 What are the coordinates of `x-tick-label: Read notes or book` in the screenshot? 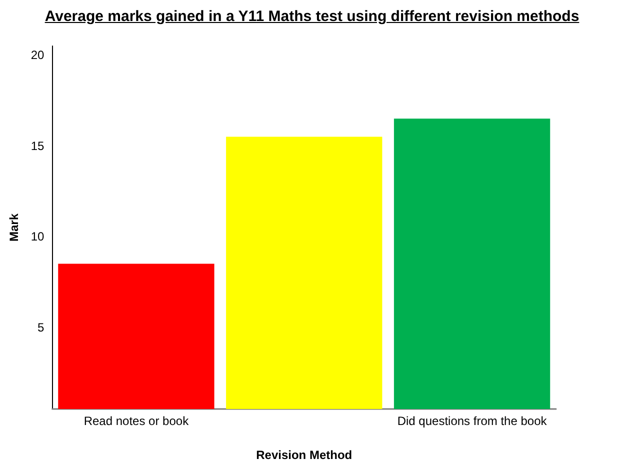 It's located at (137, 421).